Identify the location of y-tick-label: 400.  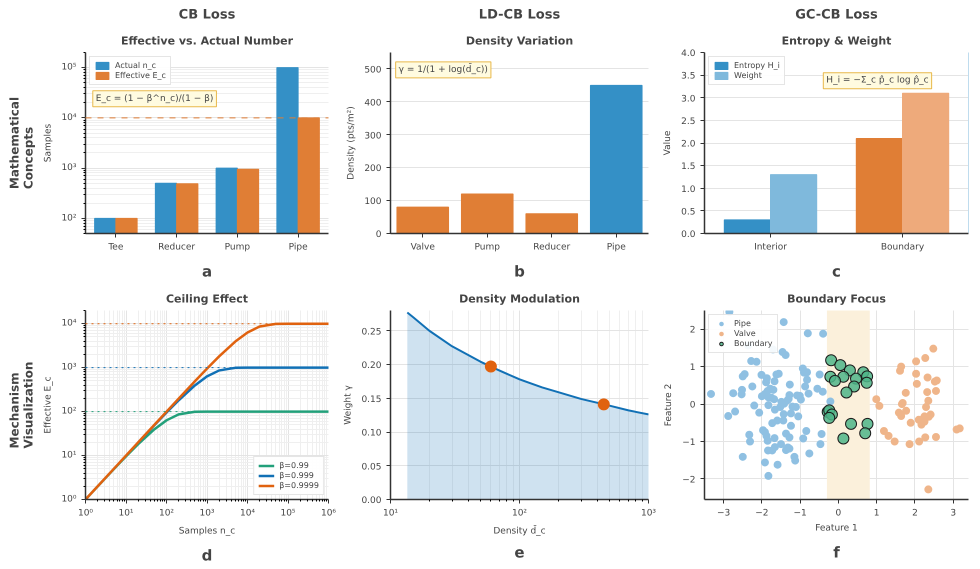
(373, 103).